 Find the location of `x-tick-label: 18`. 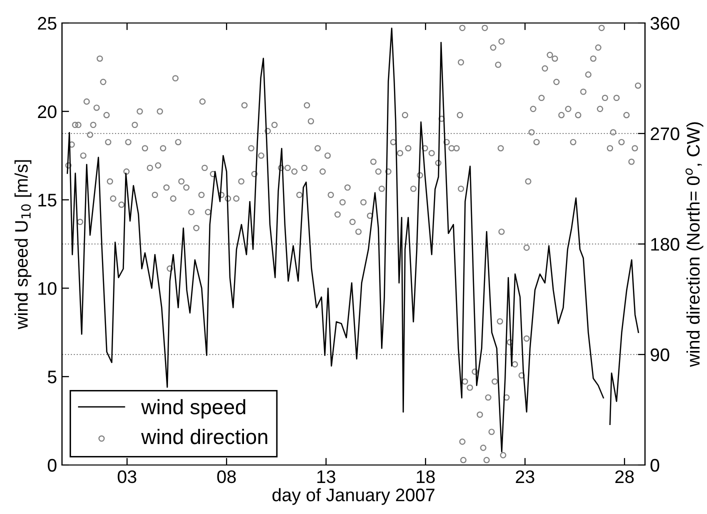

x-tick-label: 18 is located at coordinates (425, 477).